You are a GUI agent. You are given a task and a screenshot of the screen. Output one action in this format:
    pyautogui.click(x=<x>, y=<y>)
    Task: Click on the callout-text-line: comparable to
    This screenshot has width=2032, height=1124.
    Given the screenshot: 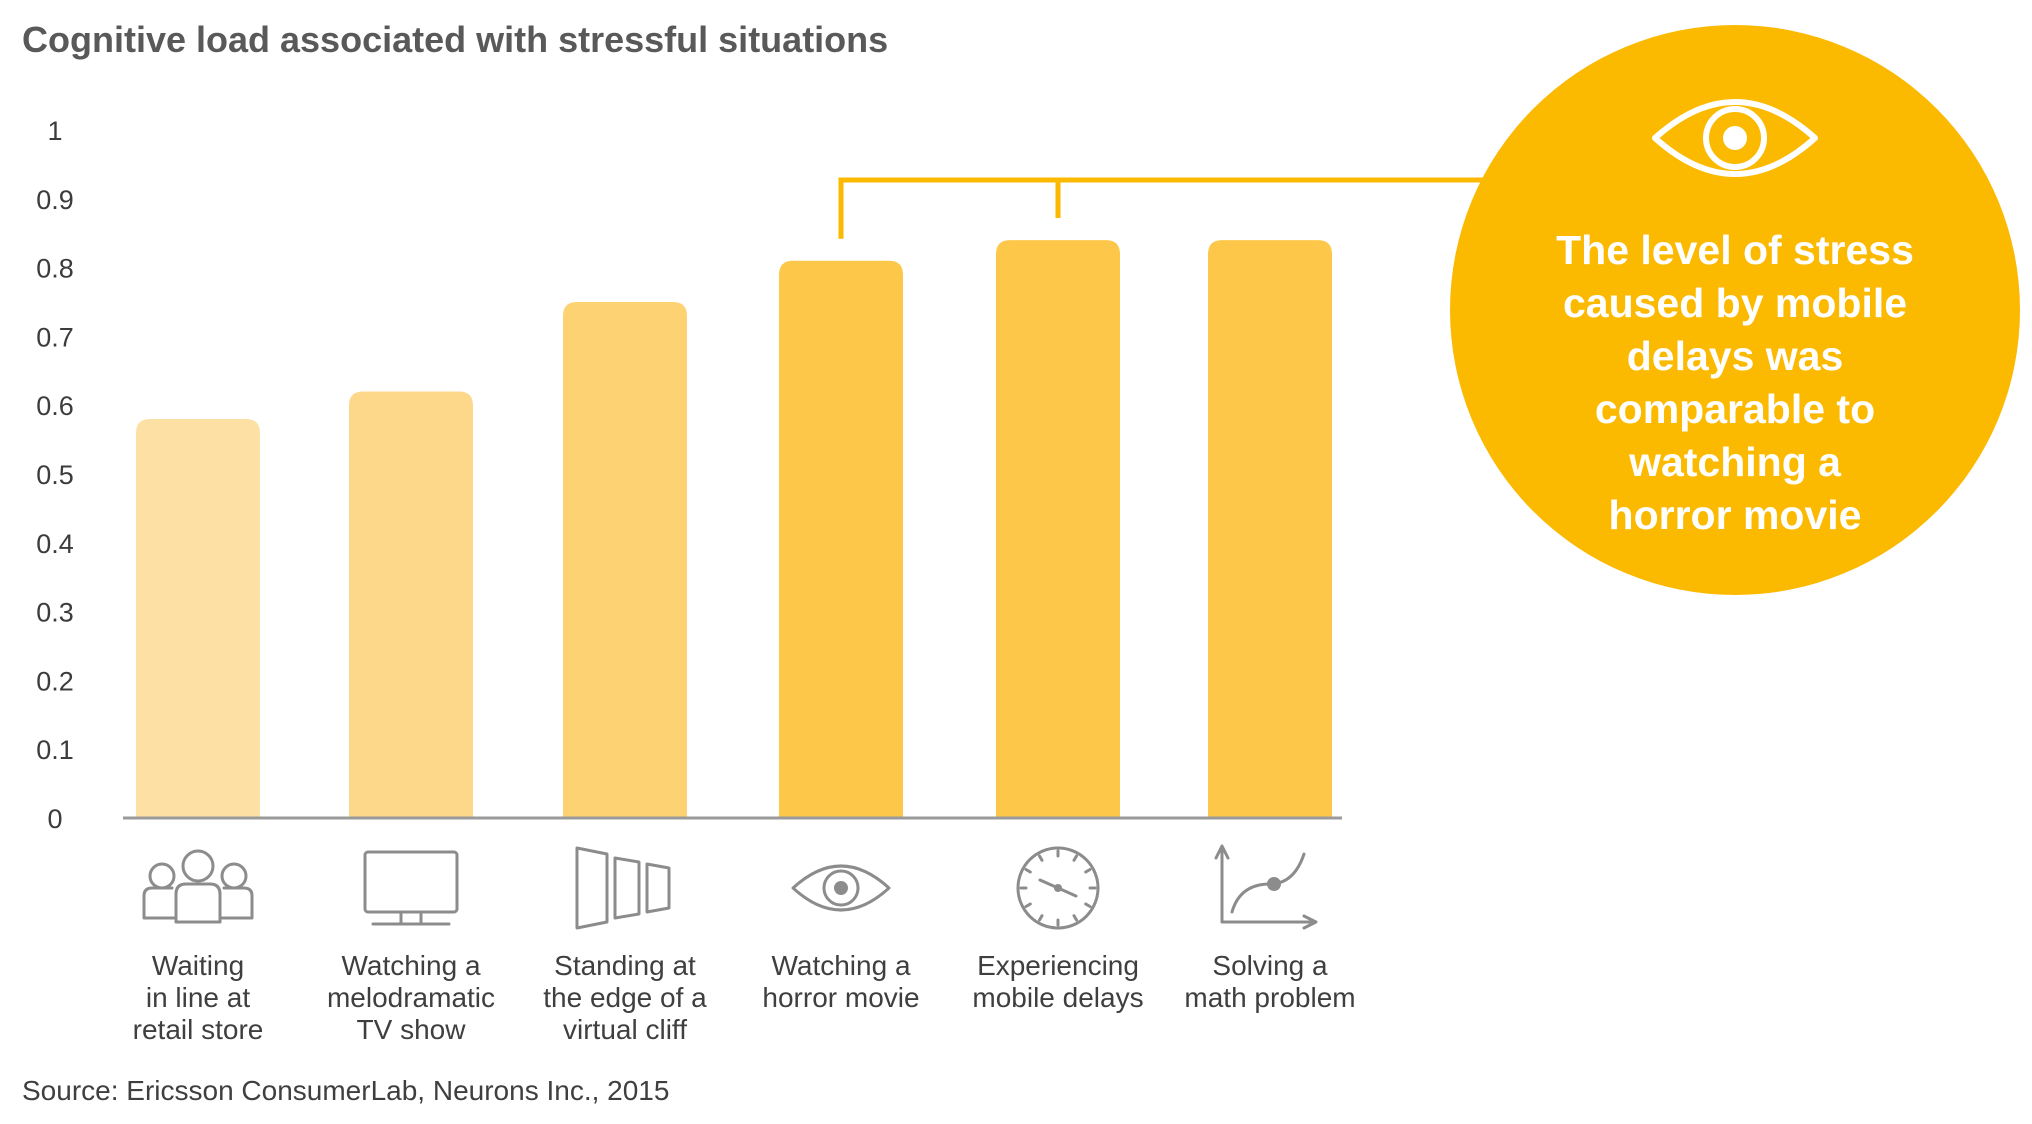 What is the action you would take?
    pyautogui.click(x=1735, y=409)
    